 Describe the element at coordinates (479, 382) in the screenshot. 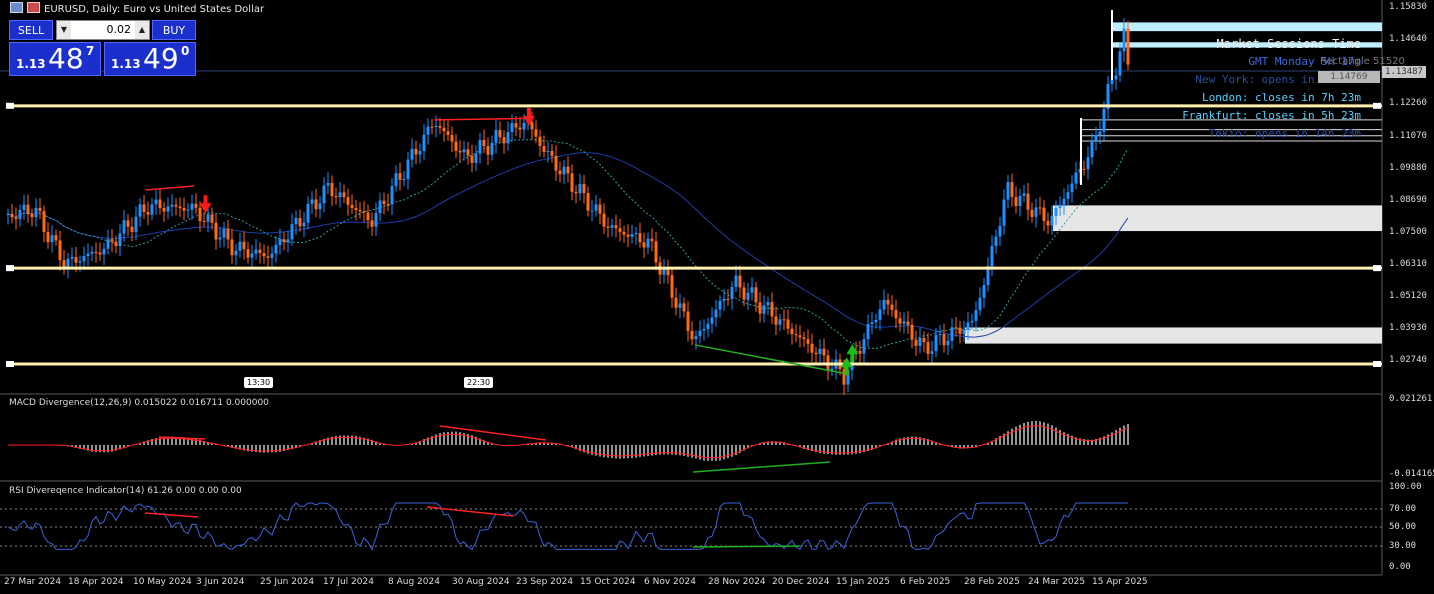

I see `time-tag: 22:30` at that location.